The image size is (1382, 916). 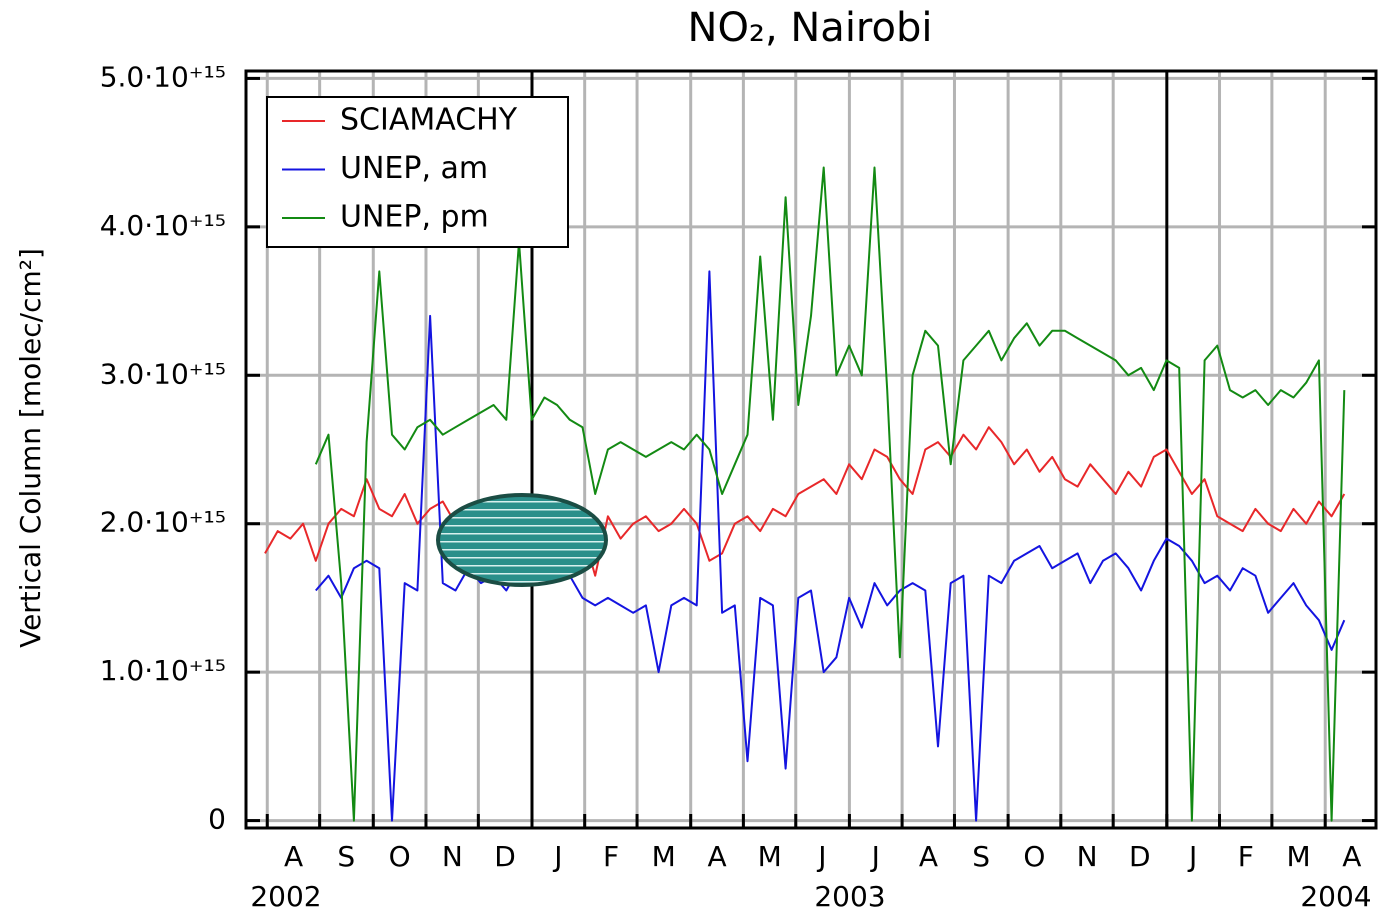 I want to click on y-tick-label: 1.0·10⁺¹⁵, so click(x=163, y=670).